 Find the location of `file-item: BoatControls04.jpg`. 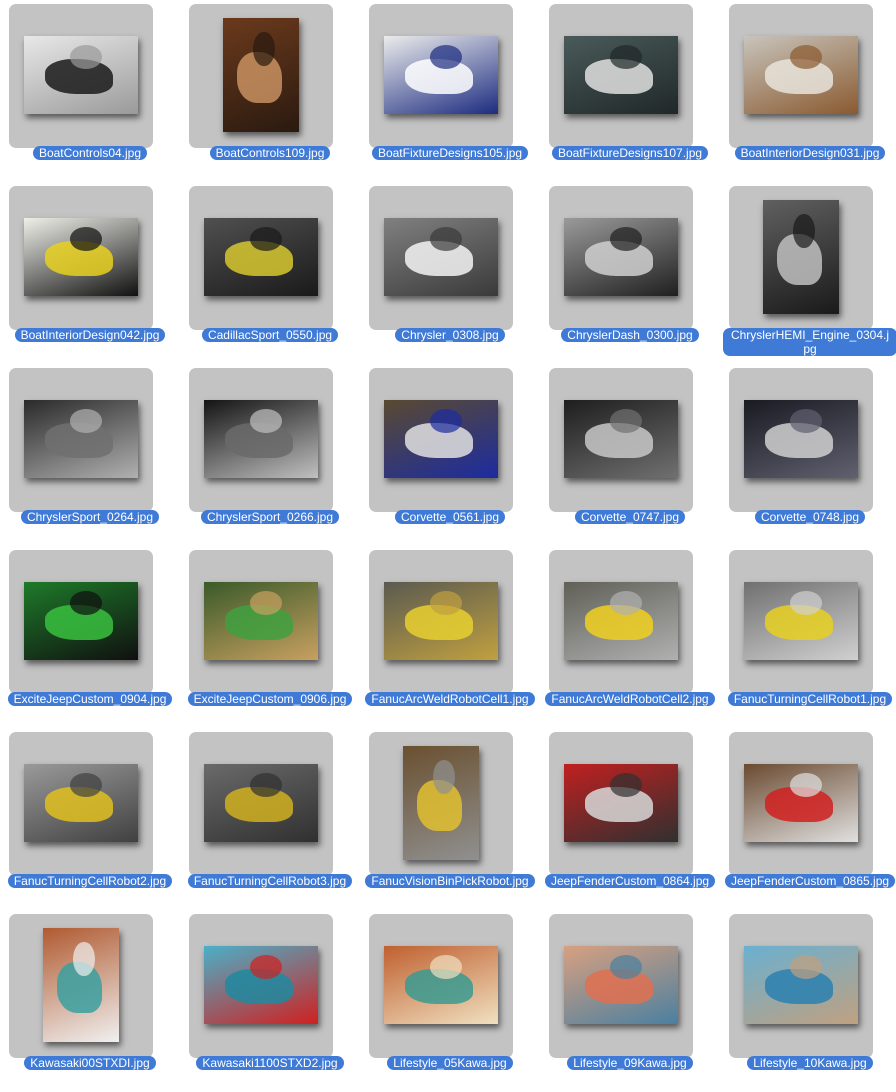

file-item: BoatControls04.jpg is located at coordinates (90, 91).